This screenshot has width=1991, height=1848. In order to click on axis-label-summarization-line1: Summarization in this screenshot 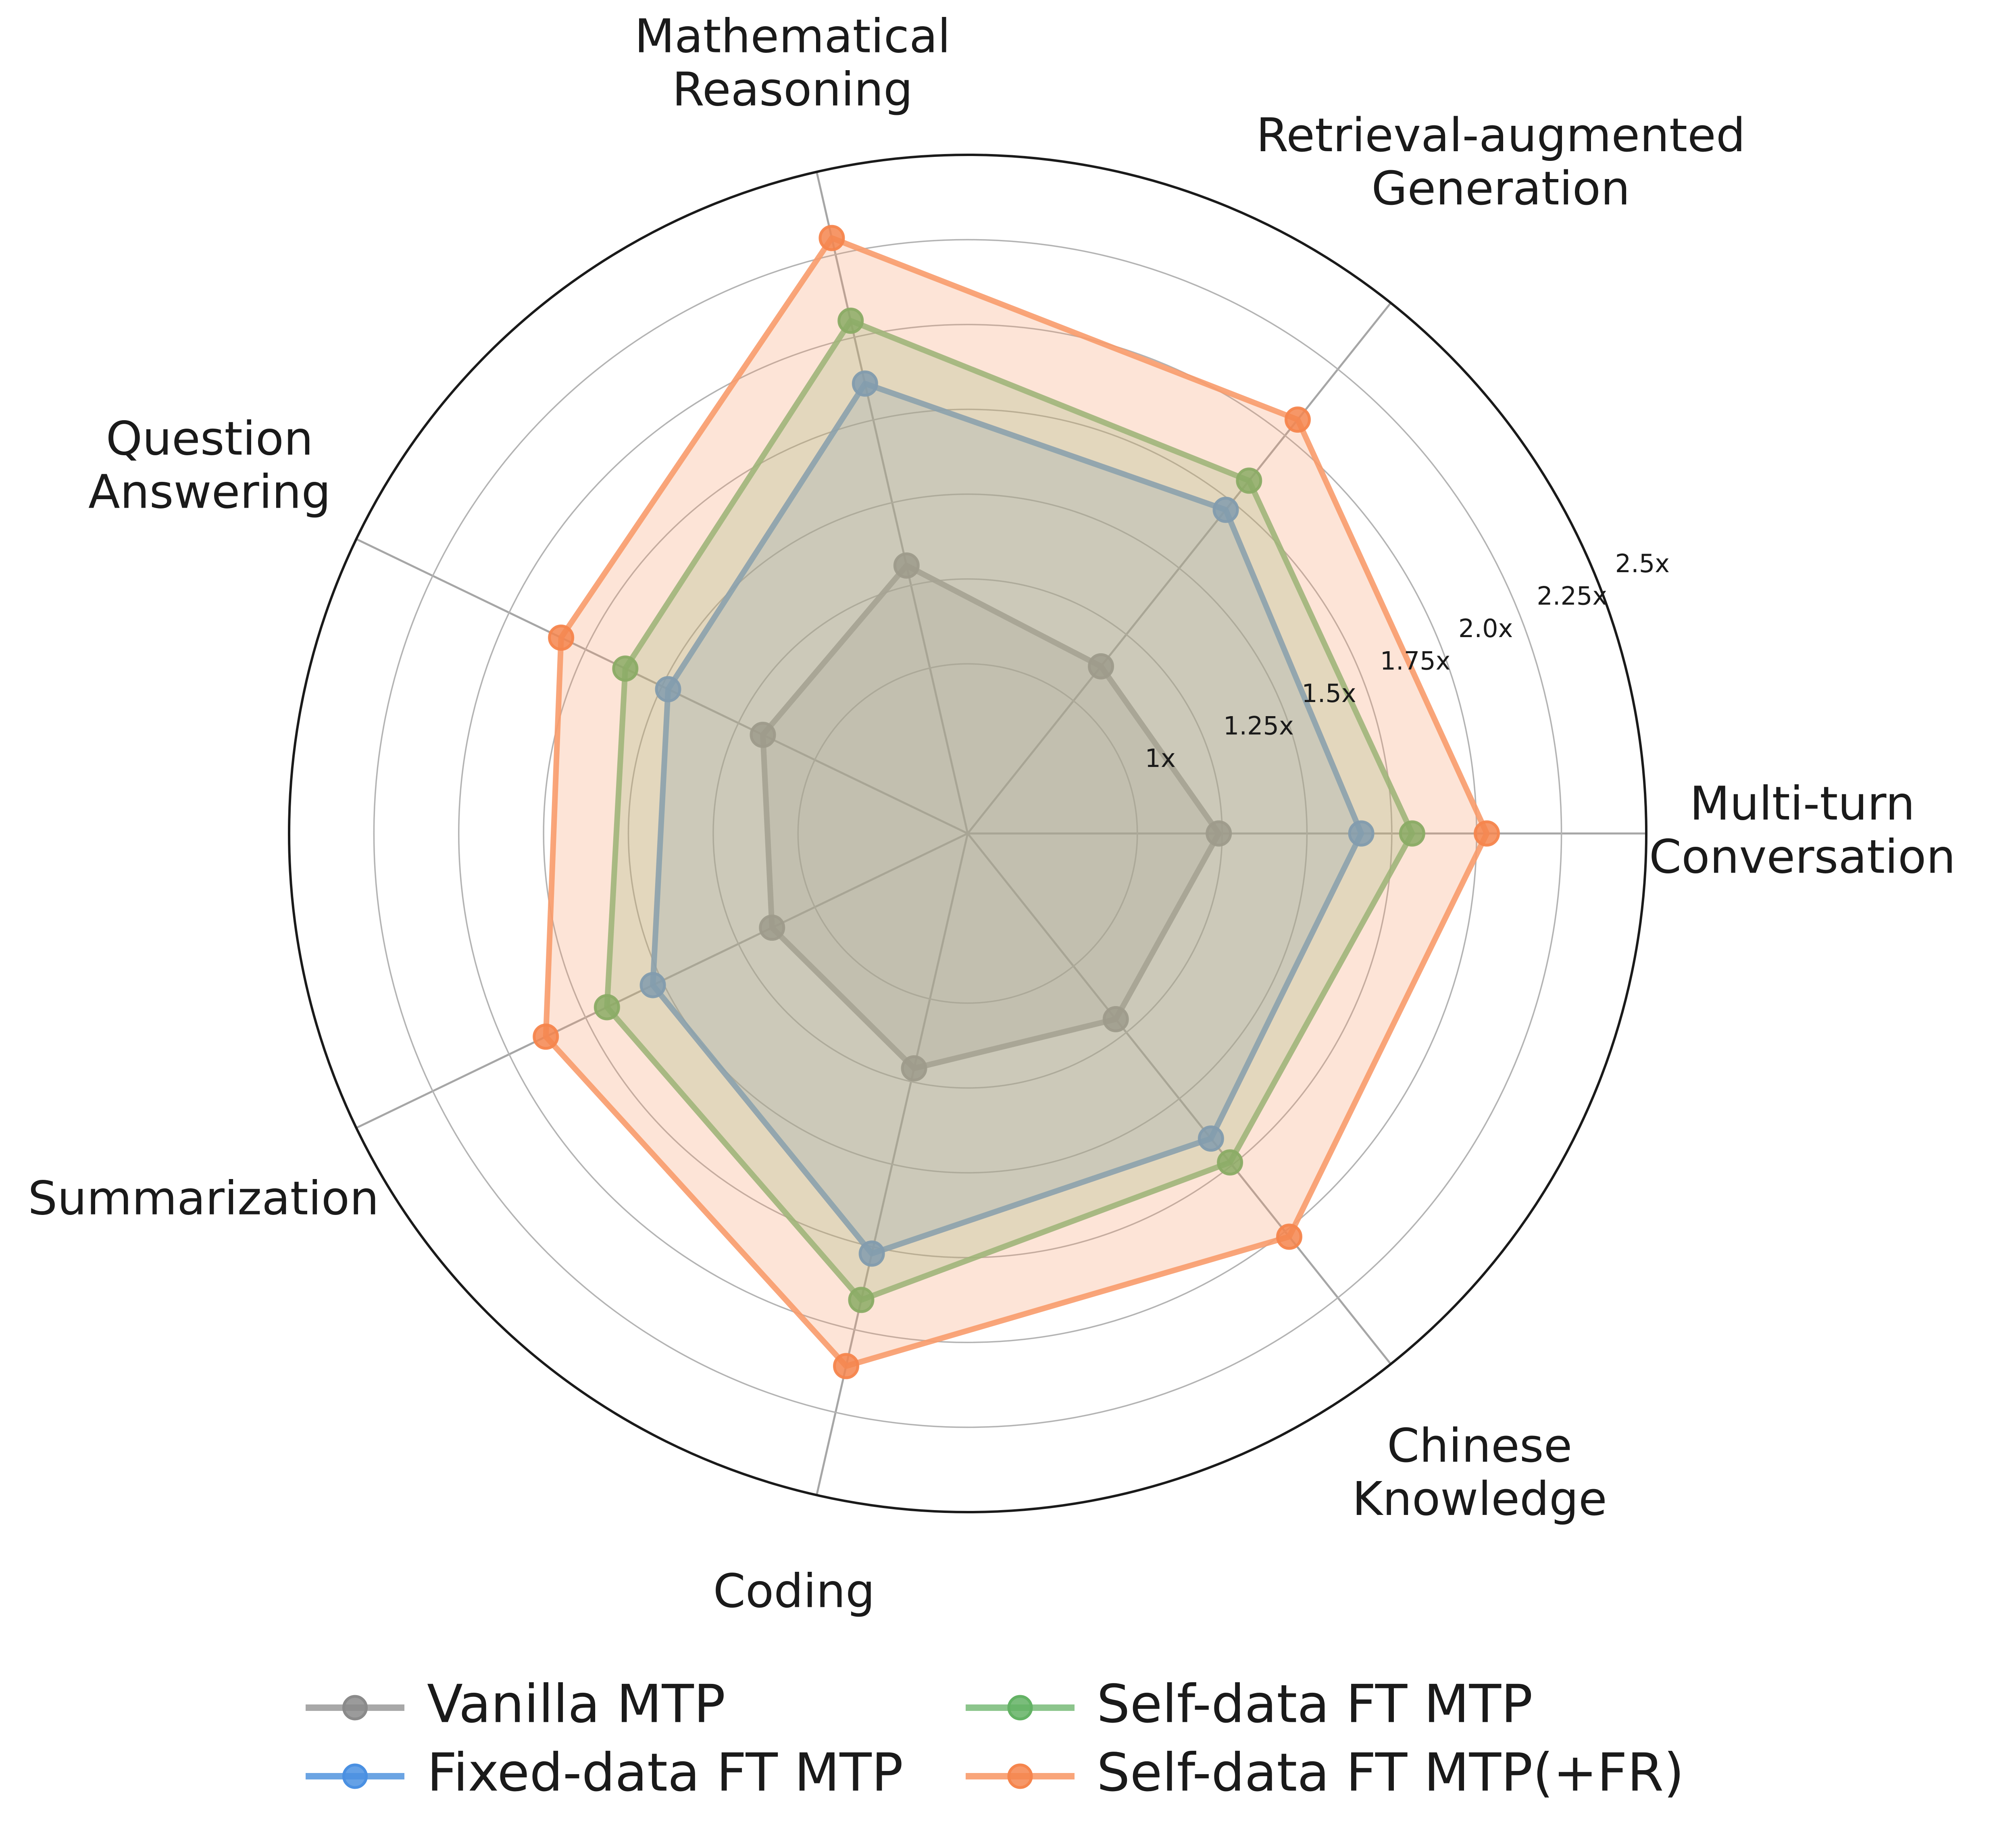, I will do `click(204, 1199)`.